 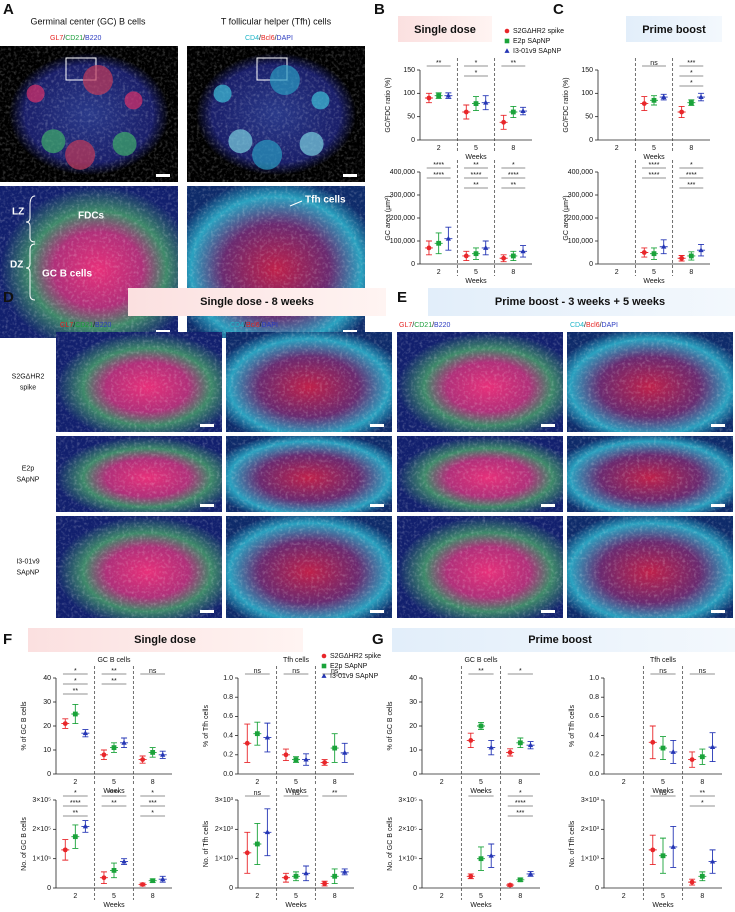 What do you see at coordinates (409, 70) in the screenshot?
I see `y-tick-label: 150` at bounding box center [409, 70].